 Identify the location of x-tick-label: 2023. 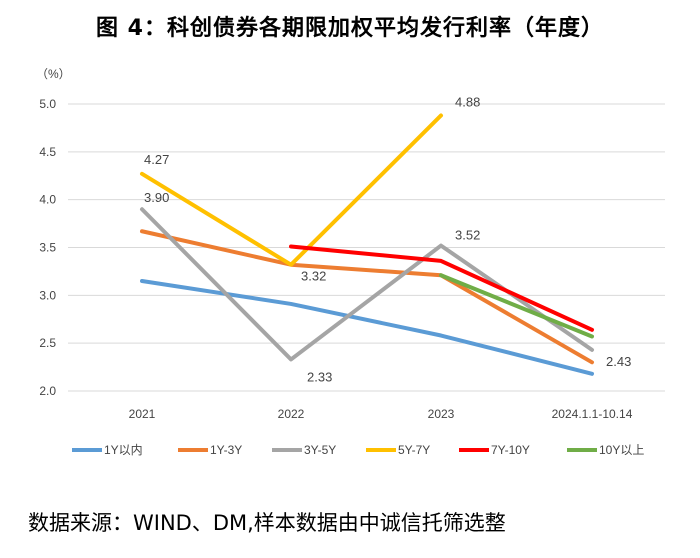
(441, 414).